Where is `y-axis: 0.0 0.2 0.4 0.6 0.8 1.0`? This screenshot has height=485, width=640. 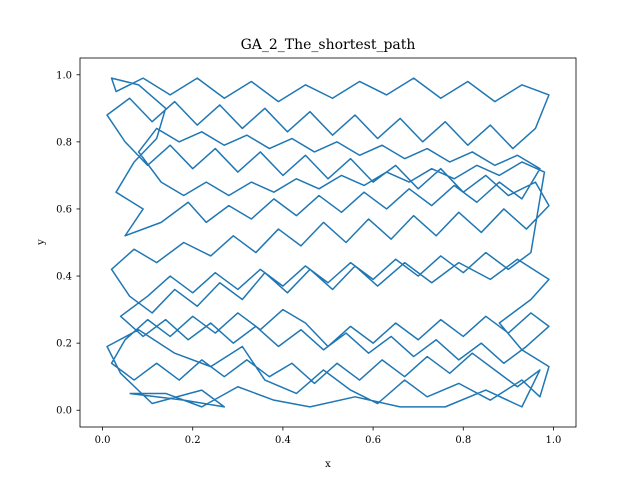 y-axis: 0.0 0.2 0.4 0.6 0.8 1.0 is located at coordinates (68, 243).